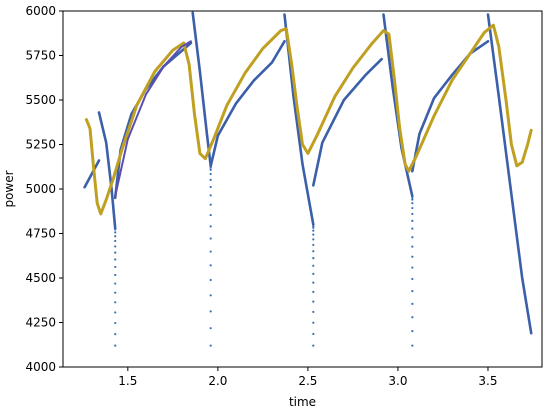  What do you see at coordinates (487, 381) in the screenshot?
I see `x-tick-label: 3.5` at bounding box center [487, 381].